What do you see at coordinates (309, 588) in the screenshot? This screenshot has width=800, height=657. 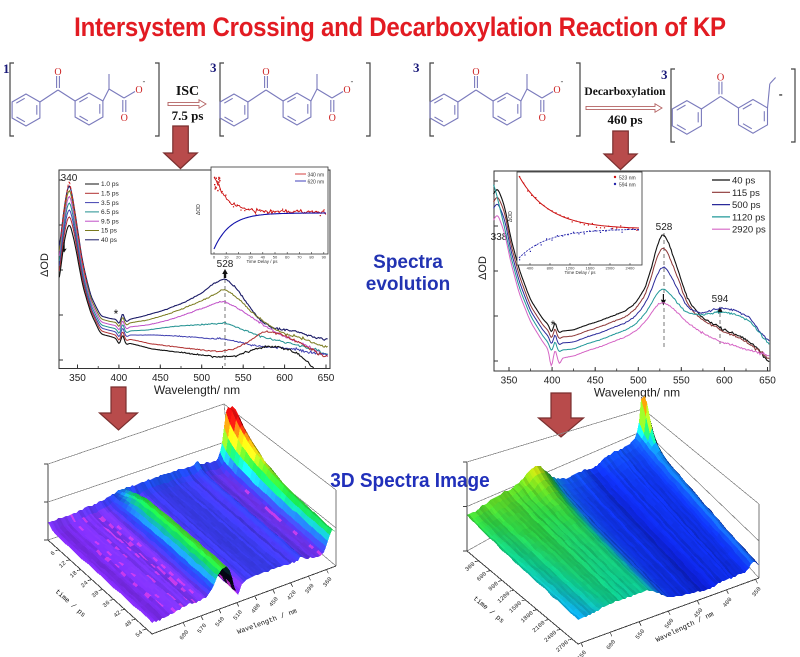 I see `svg-text: 390` at bounding box center [309, 588].